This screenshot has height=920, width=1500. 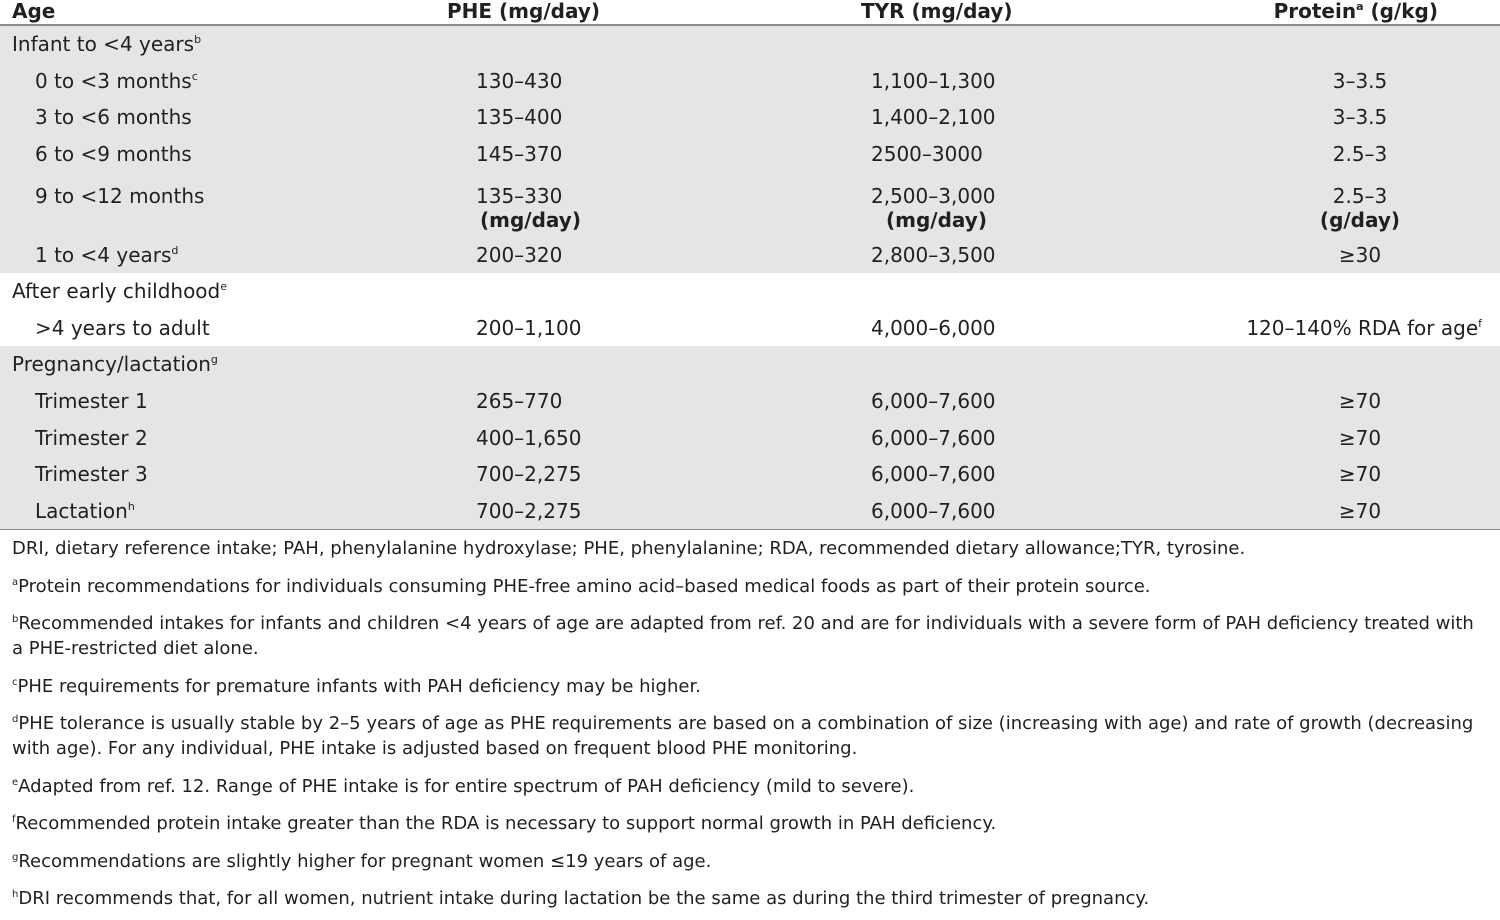 What do you see at coordinates (750, 474) in the screenshot?
I see `table-row: Trimester 3 700–2,275 6,000–7,600 ≥70` at bounding box center [750, 474].